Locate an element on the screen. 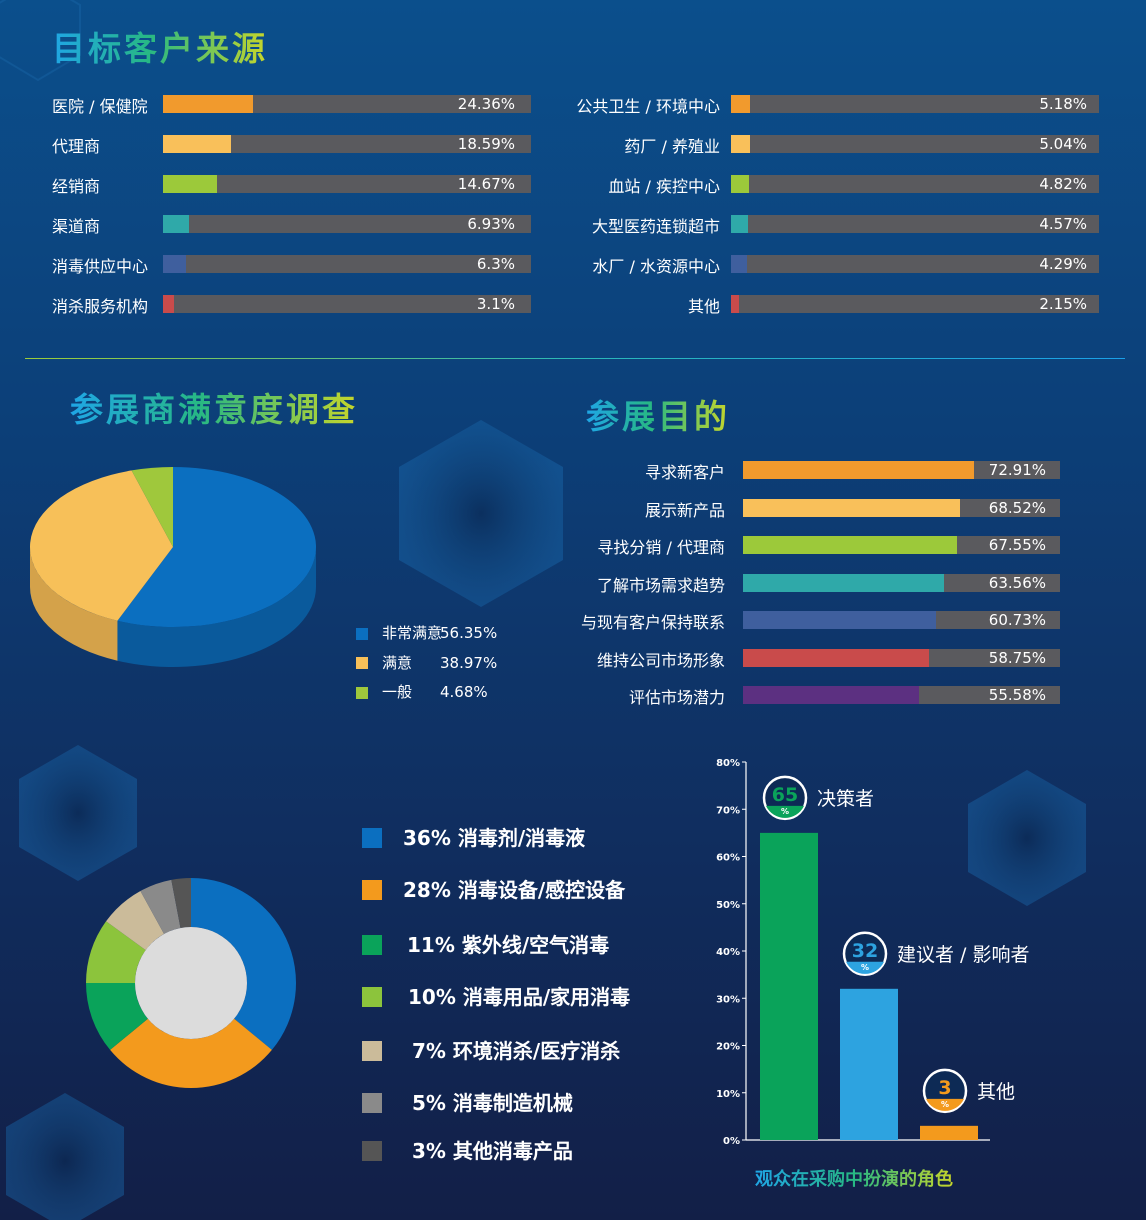 The width and height of the screenshot is (1146, 1220). satisfaction-legend-item: 一般 4.68% is located at coordinates (422, 691).